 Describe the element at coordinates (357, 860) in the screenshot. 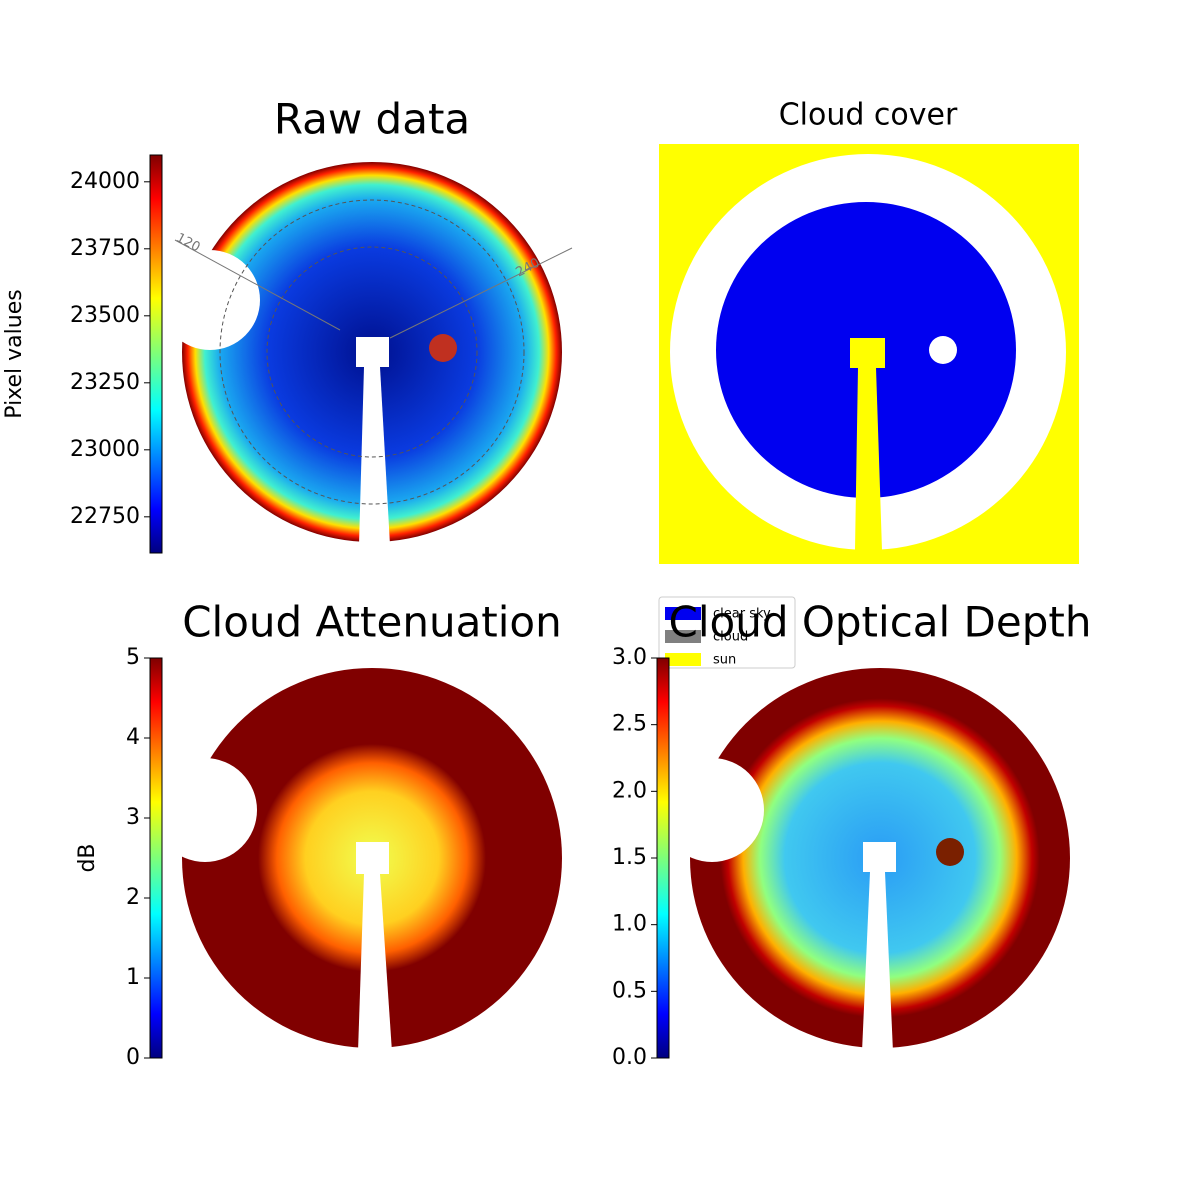

I see `attenuation-image` at that location.